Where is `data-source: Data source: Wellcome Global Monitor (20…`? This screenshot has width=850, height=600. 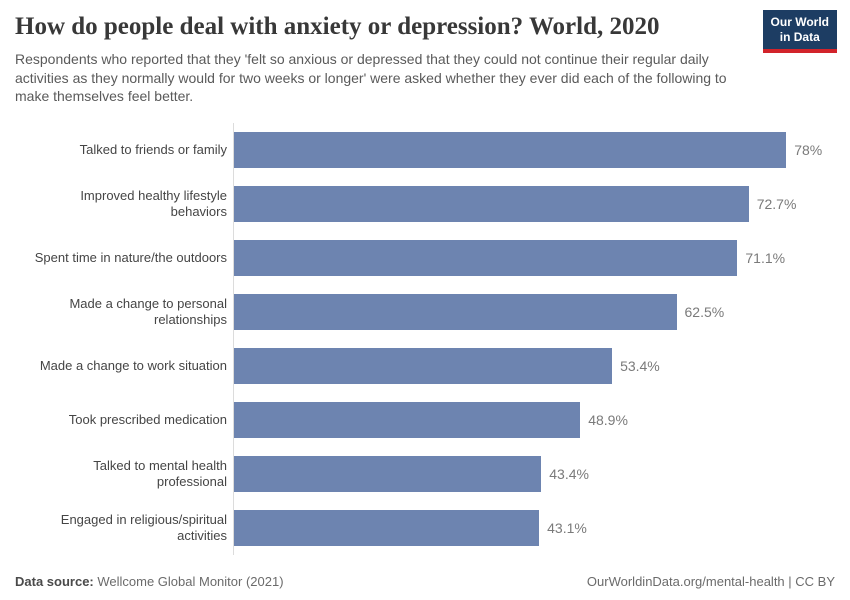
data-source: Data source: Wellcome Global Monitor (20… is located at coordinates (149, 581).